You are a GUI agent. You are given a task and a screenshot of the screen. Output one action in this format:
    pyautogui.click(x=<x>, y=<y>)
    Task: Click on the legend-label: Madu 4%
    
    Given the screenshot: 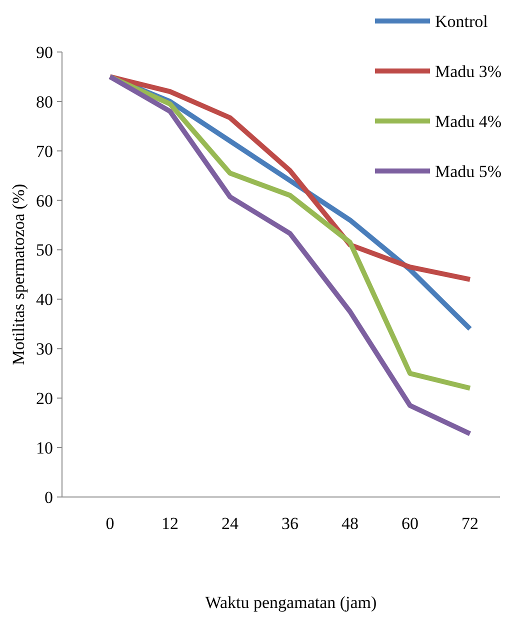 What is the action you would take?
    pyautogui.click(x=468, y=121)
    